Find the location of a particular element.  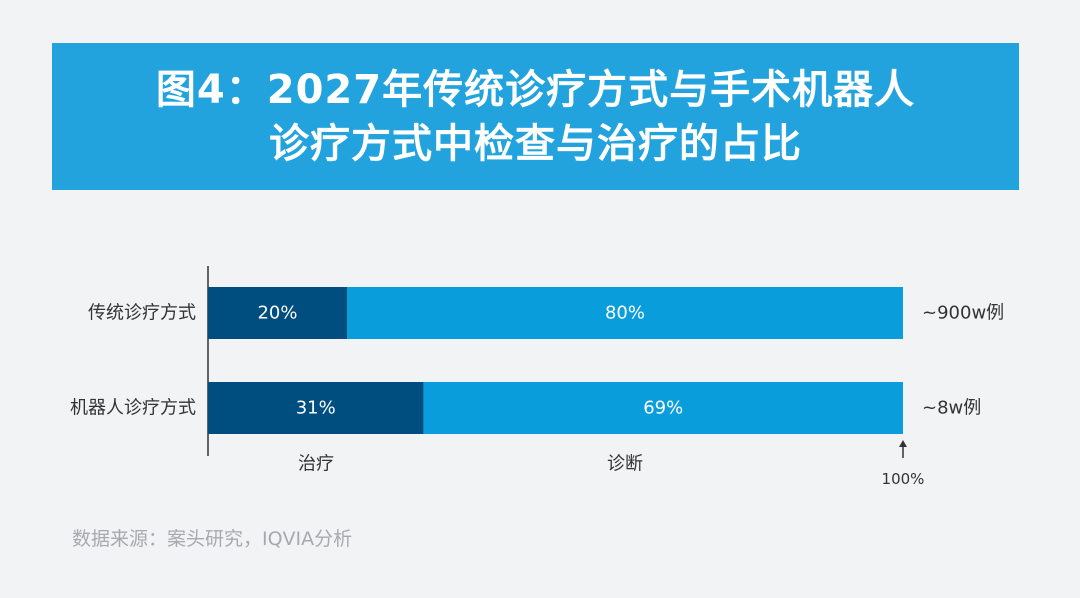

data-label-1-1: 69% is located at coordinates (663, 408).